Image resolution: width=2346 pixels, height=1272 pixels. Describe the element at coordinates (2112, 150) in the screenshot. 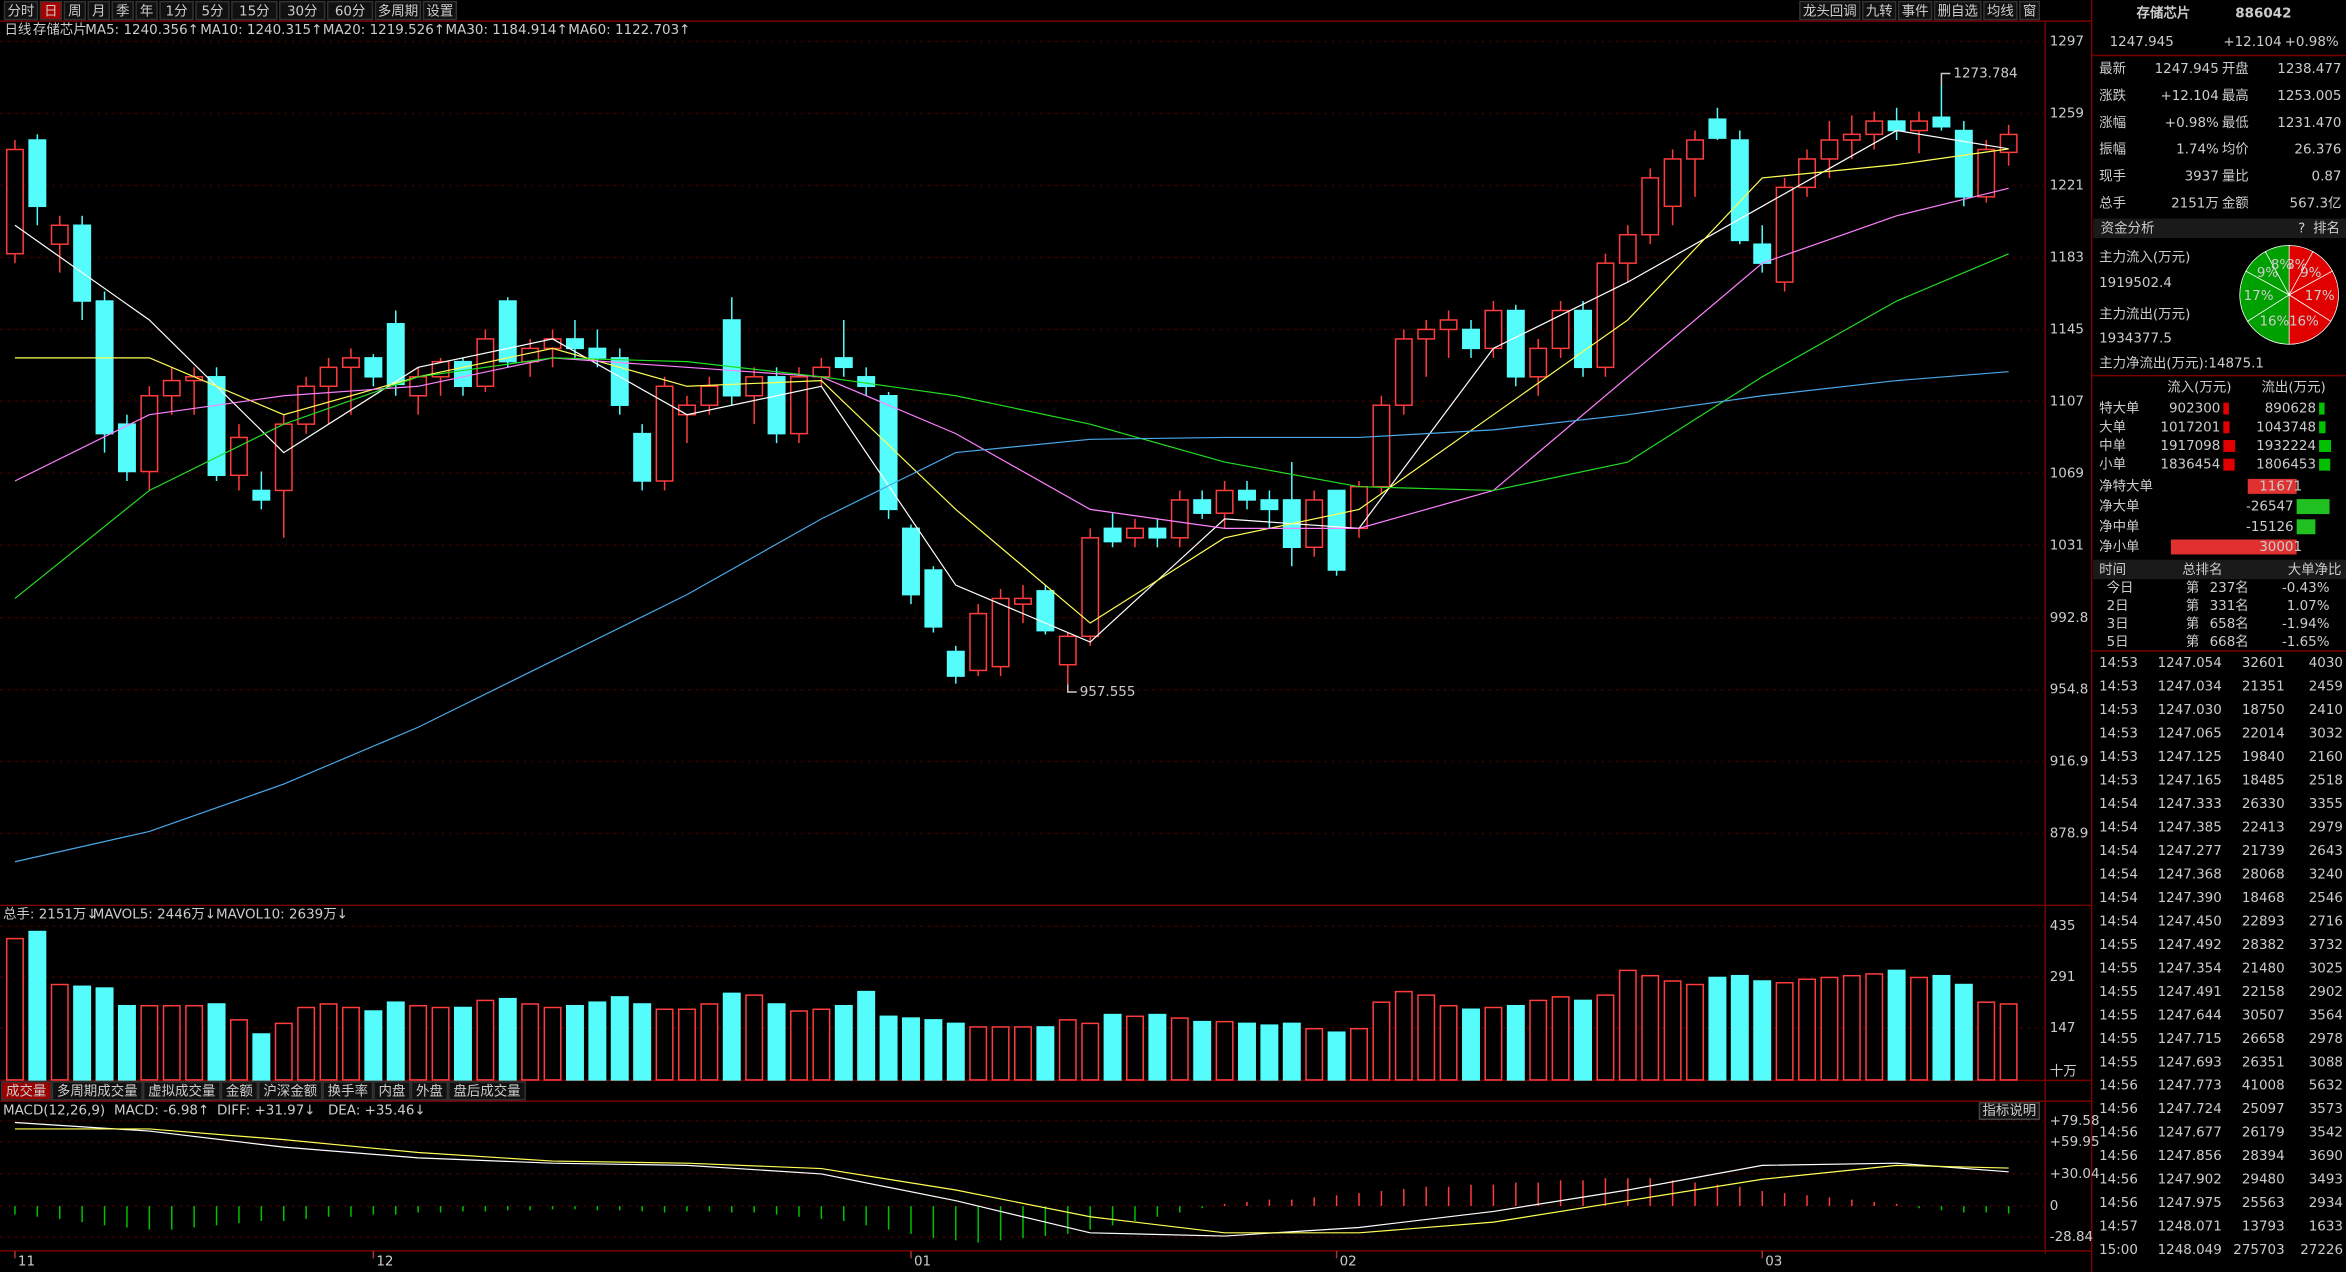

I see `quote-label: 振幅` at that location.